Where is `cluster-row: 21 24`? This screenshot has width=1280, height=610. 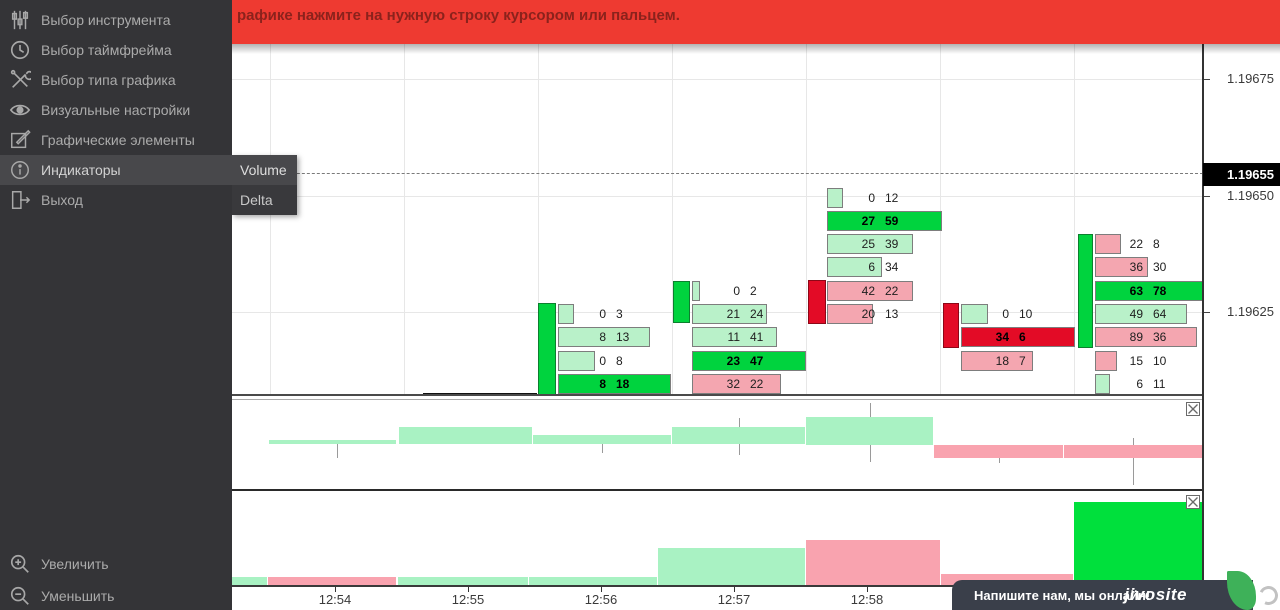 cluster-row: 21 24 is located at coordinates (749, 314).